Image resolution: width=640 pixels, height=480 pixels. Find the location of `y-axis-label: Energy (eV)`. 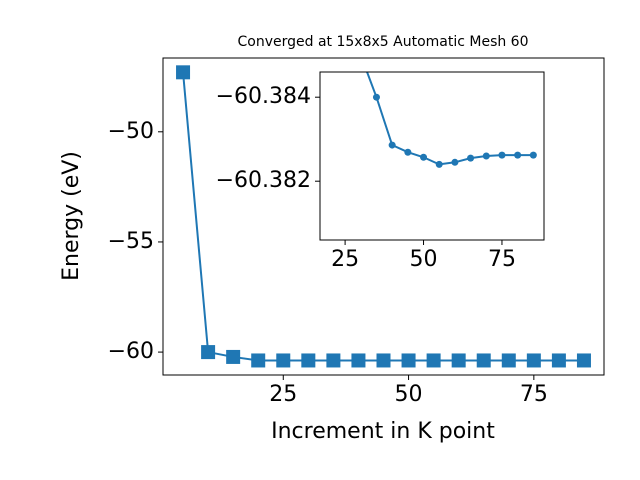

y-axis-label: Energy (eV) is located at coordinates (71, 216).